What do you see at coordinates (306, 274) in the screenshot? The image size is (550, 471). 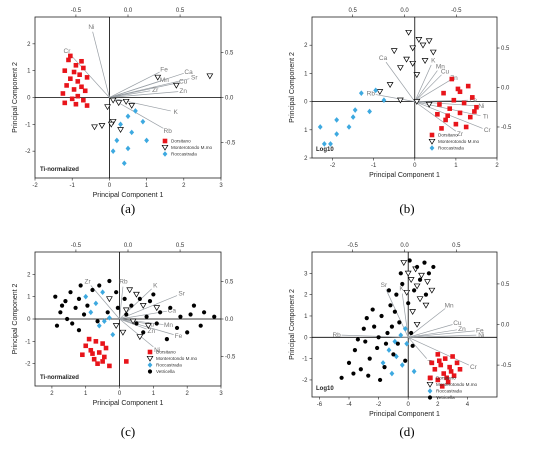 I see `y-tick-label: 3` at bounding box center [306, 274].